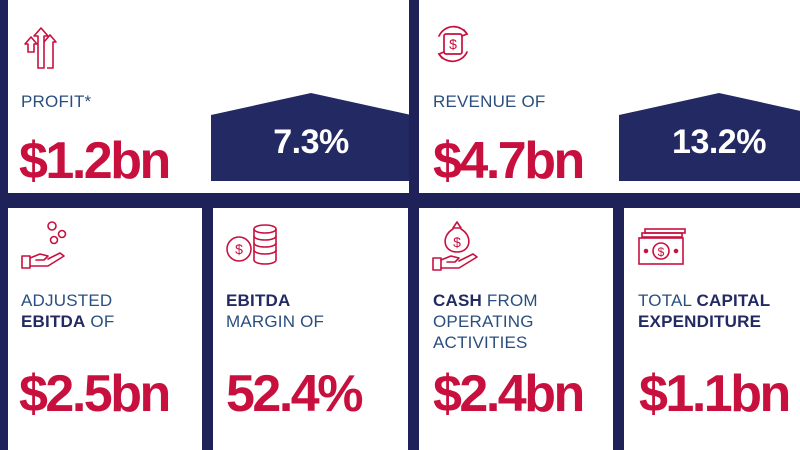 The height and width of the screenshot is (450, 800). I want to click on capex-label-pre: TOTAL, so click(667, 300).